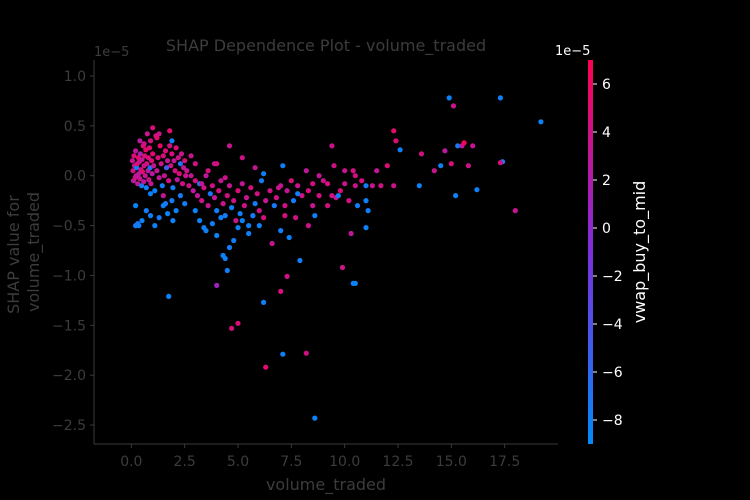 This screenshot has height=500, width=750. Describe the element at coordinates (69, 376) in the screenshot. I see `y-tick-label: −2.0` at that location.